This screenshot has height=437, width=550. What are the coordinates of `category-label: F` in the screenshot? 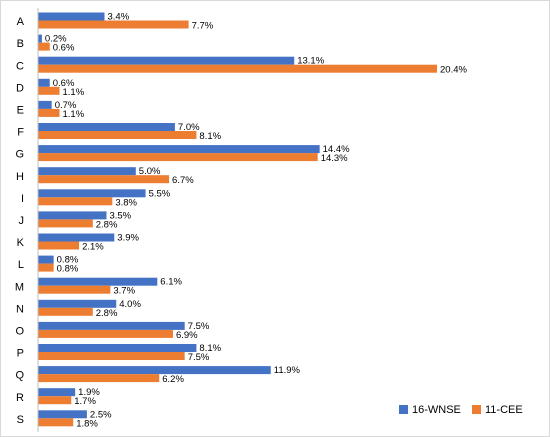 It's located at (20, 133).